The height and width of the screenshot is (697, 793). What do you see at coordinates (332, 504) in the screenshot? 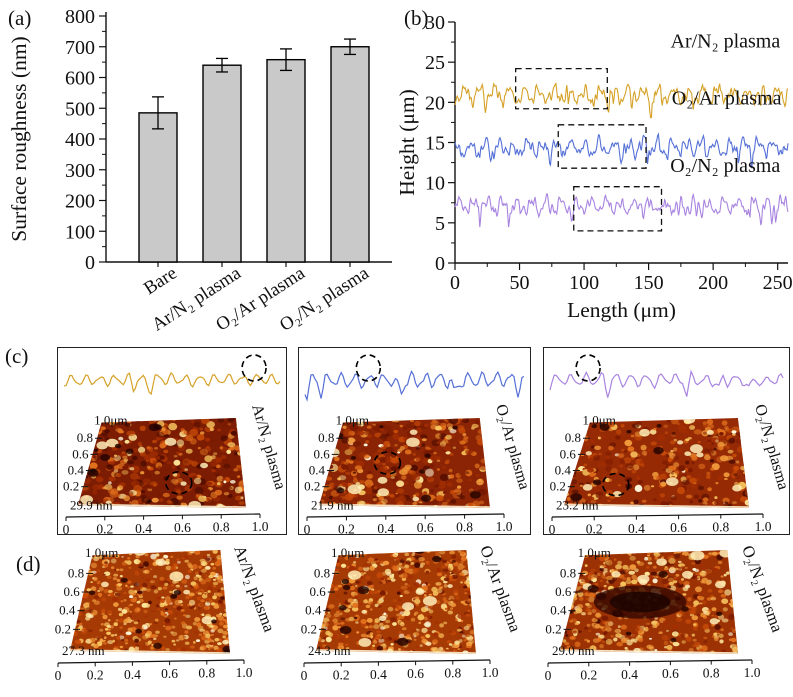
I see `afm-zscale-label: 21.9 nm` at bounding box center [332, 504].